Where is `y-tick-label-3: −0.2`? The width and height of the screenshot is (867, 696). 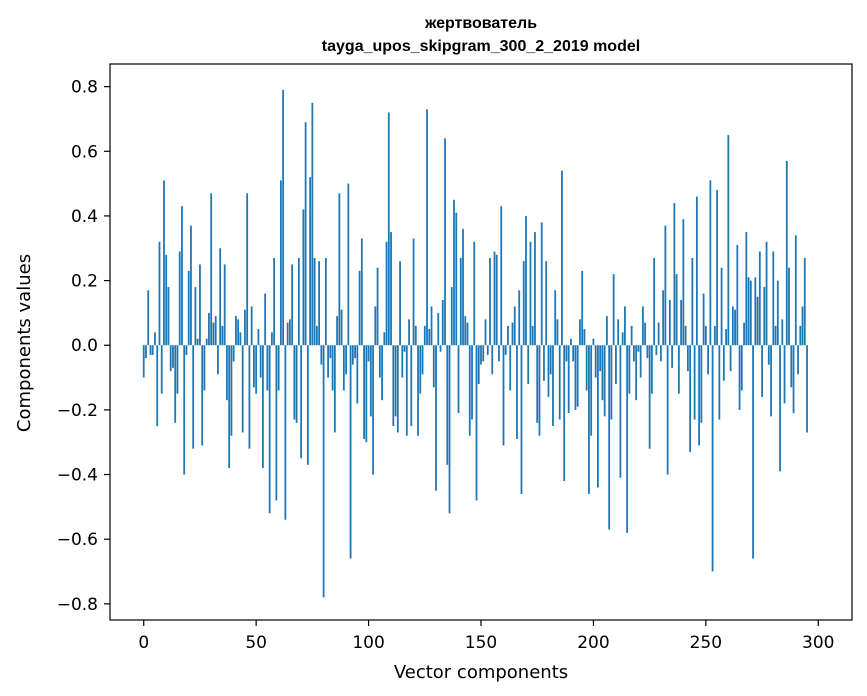
y-tick-label-3: −0.2 is located at coordinates (77, 411).